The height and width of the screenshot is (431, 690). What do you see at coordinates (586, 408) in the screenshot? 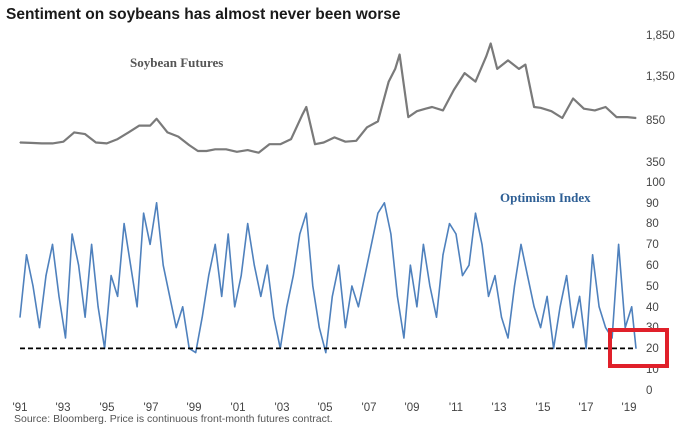
I see `x-tick-17: '17` at bounding box center [586, 408].